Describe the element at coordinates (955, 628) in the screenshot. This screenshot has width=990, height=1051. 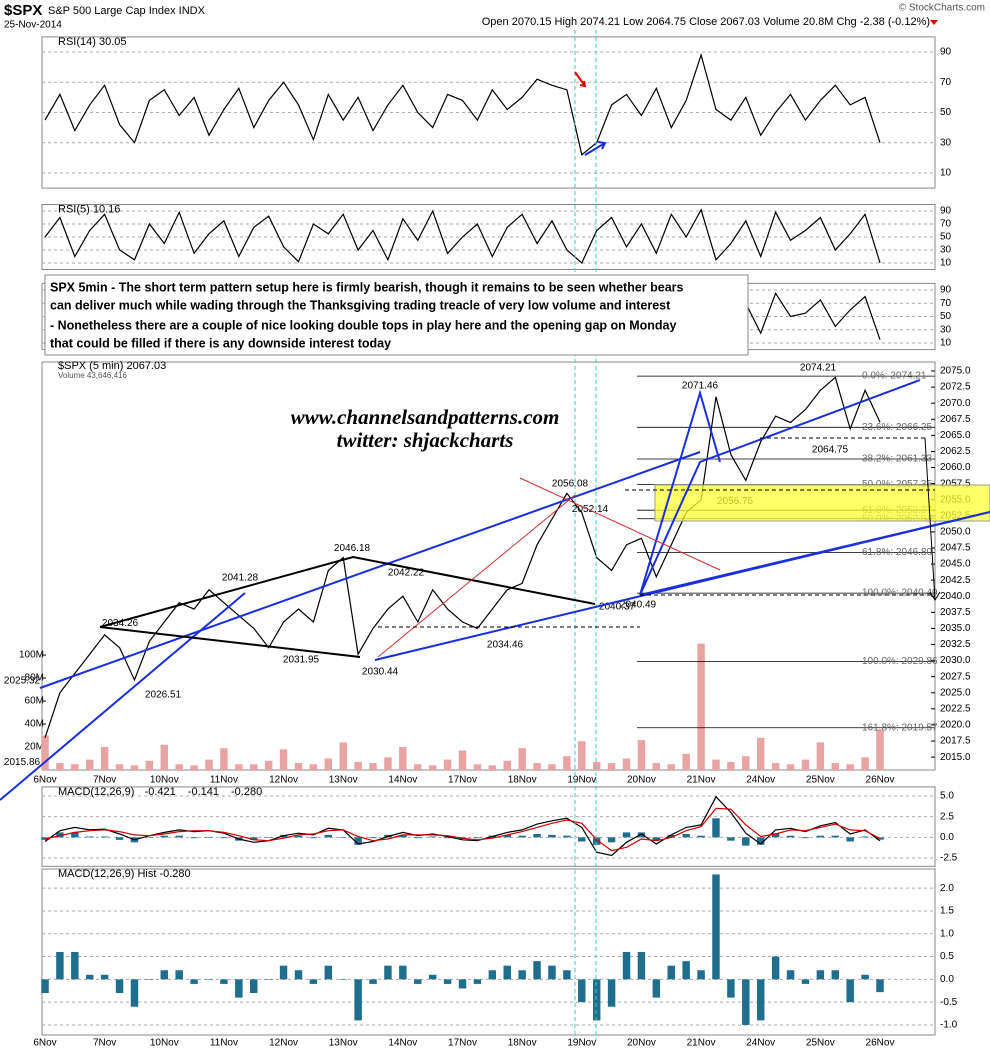
I see `y-tick-label: 2035.0` at that location.